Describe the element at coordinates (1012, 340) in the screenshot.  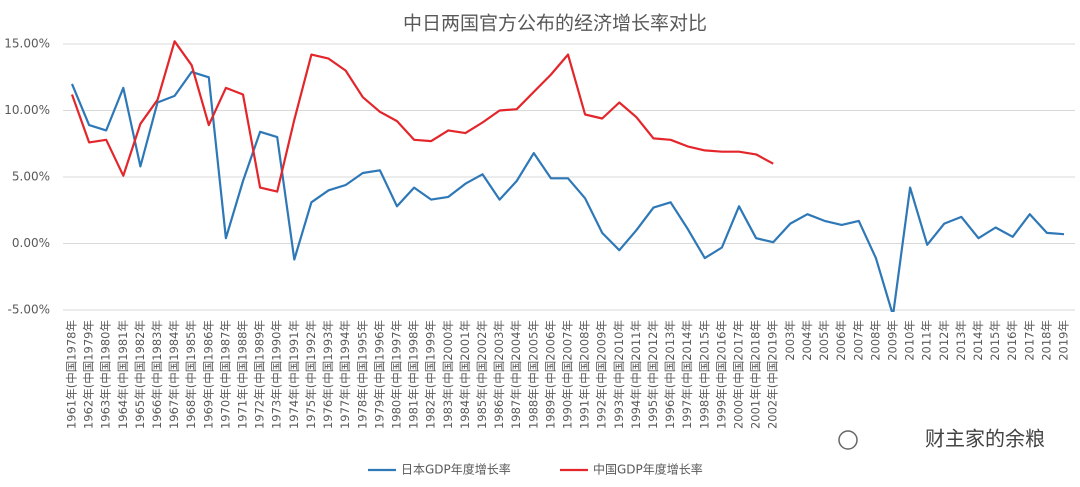
I see `x-tick-label: 2016年` at that location.